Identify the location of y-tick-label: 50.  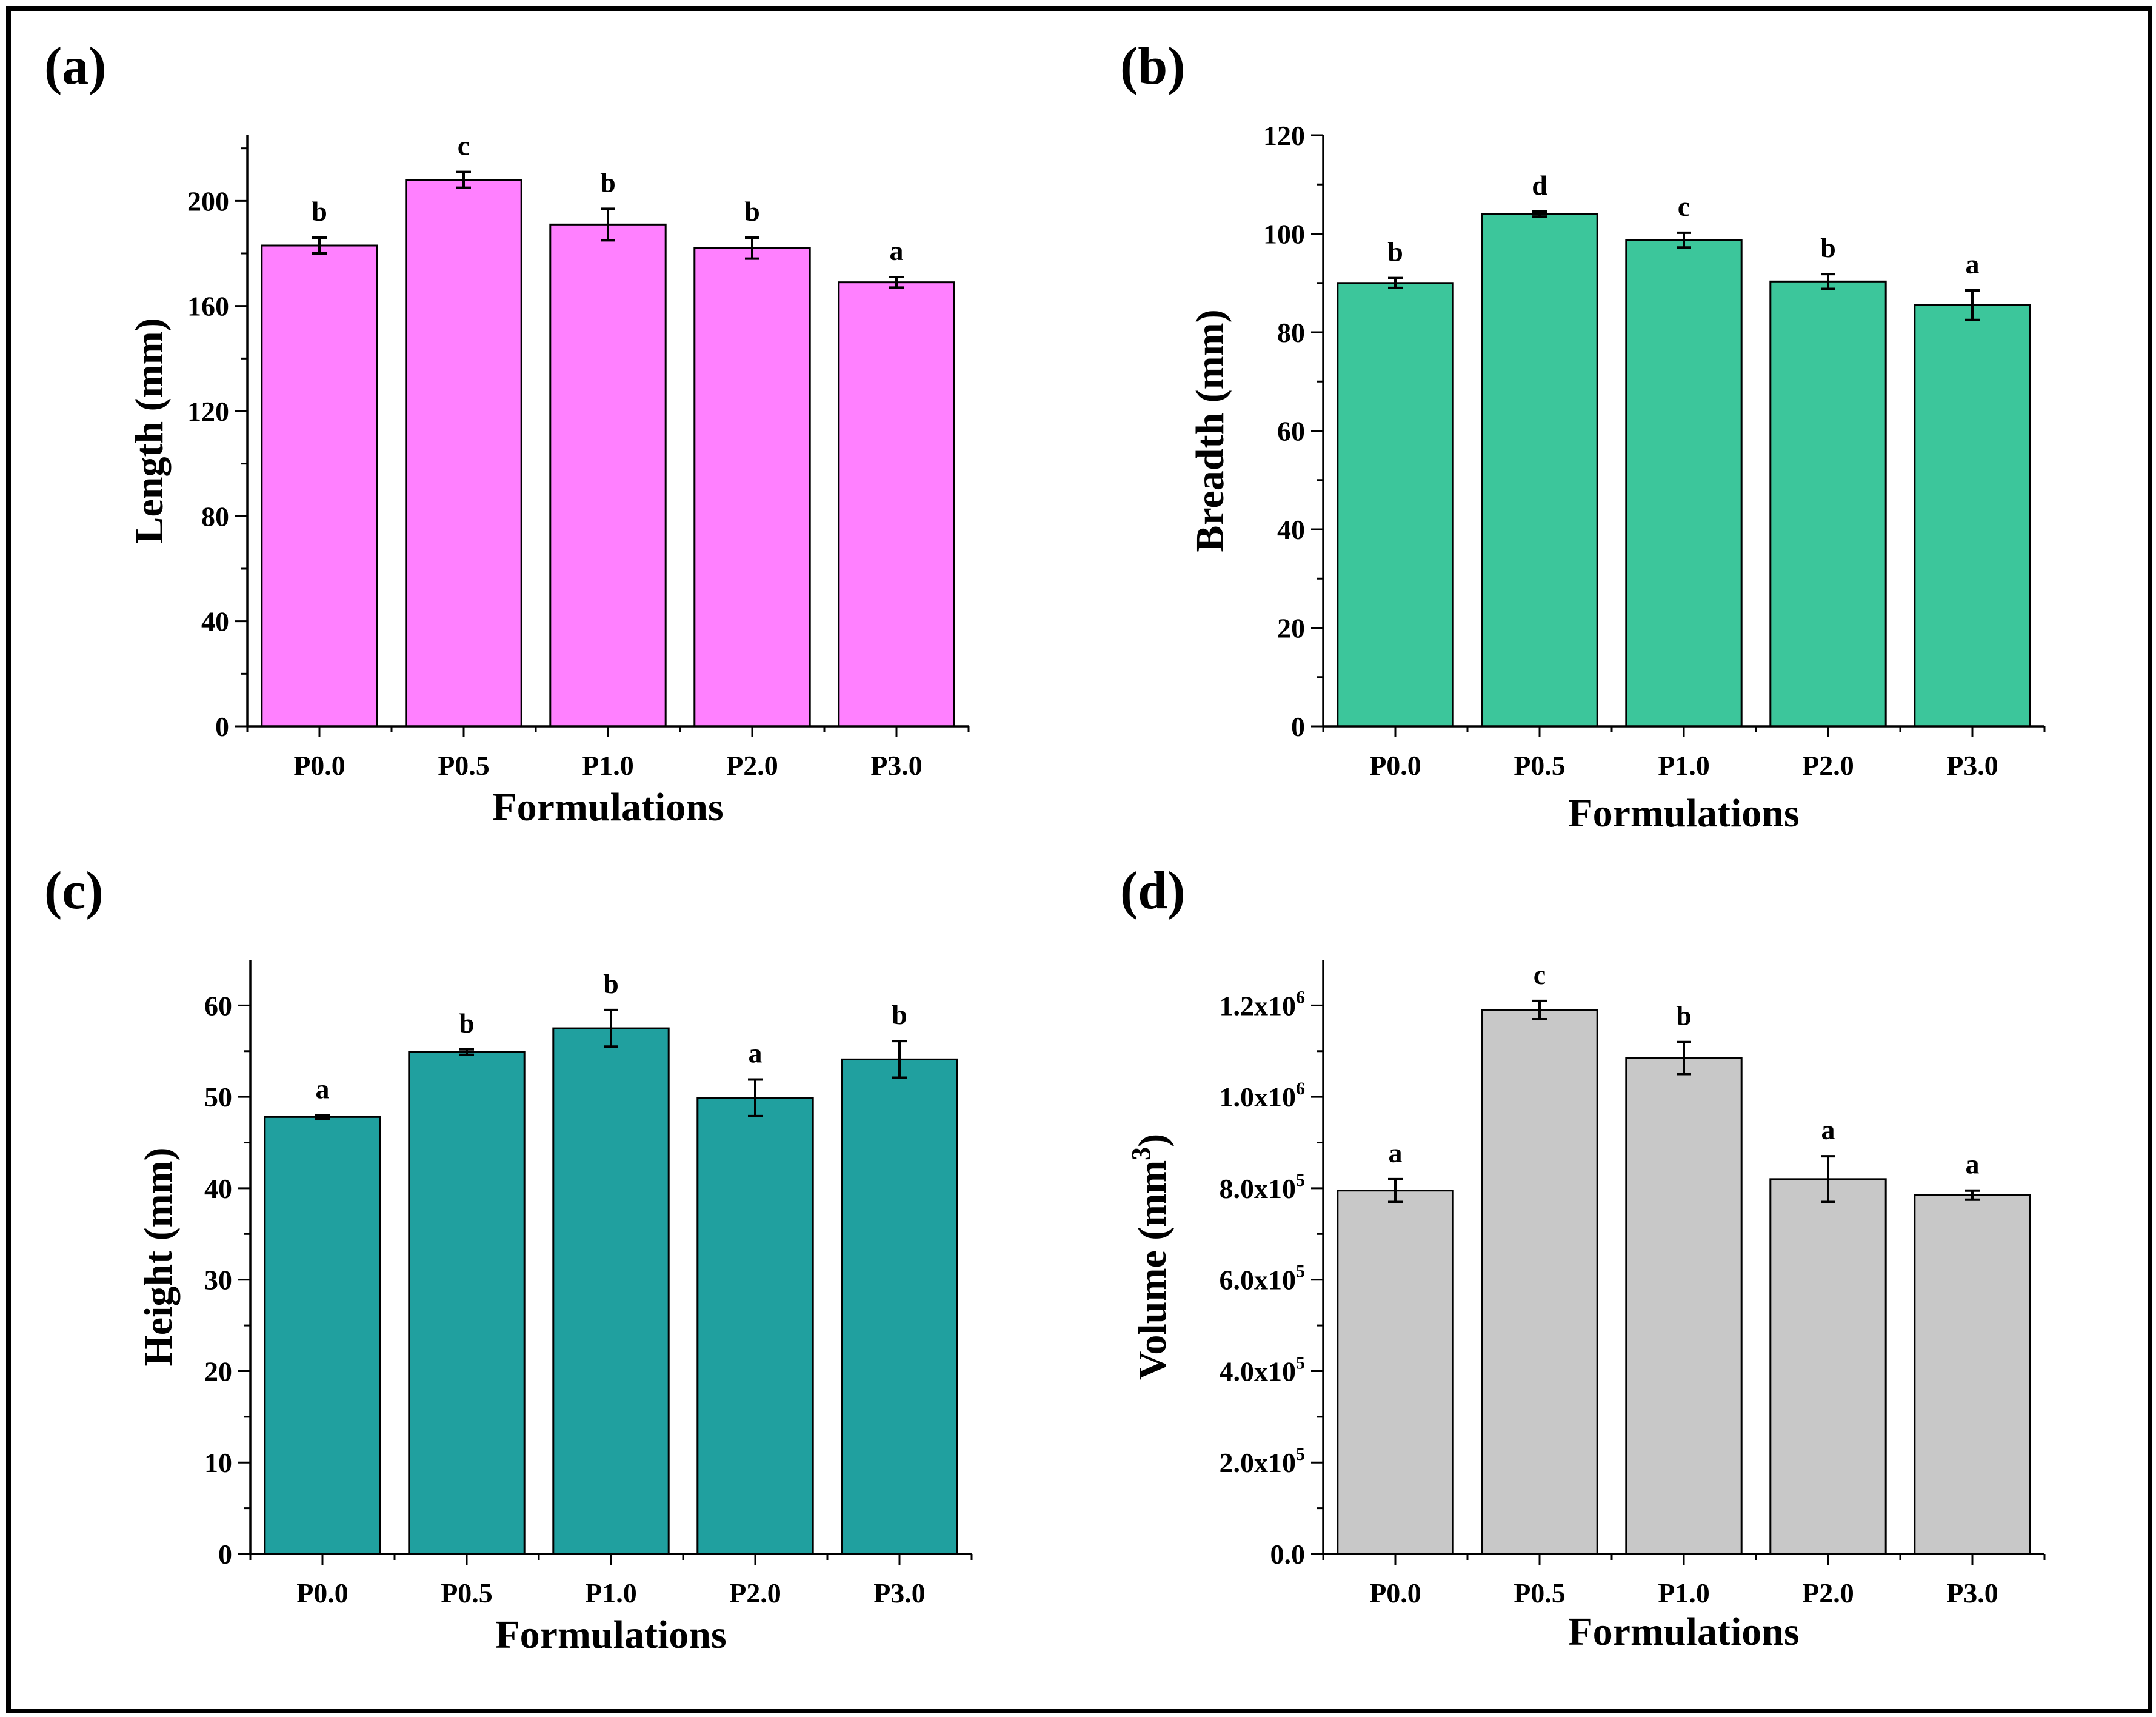
(218, 1097).